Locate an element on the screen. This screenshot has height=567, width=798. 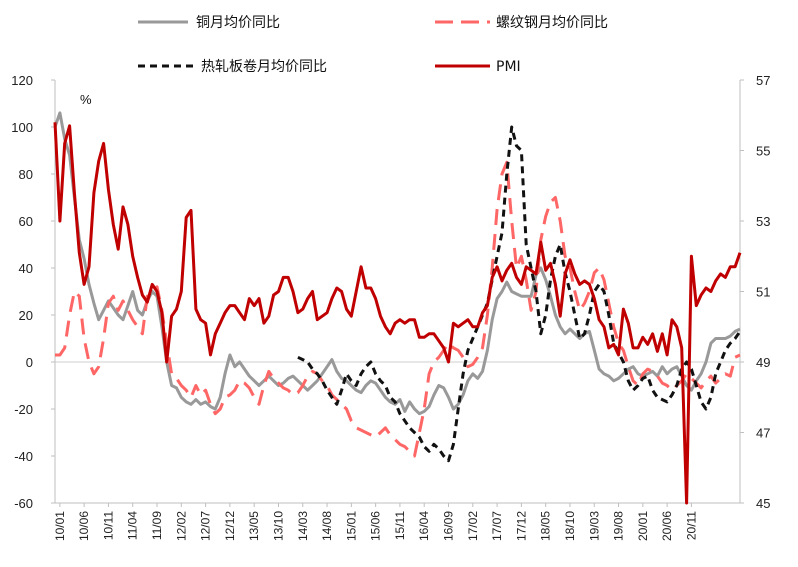
legend: 铜月均价同比 螺纹钢月均价同比 热轧板卷月均价同比 PMI is located at coordinates (373, 45).